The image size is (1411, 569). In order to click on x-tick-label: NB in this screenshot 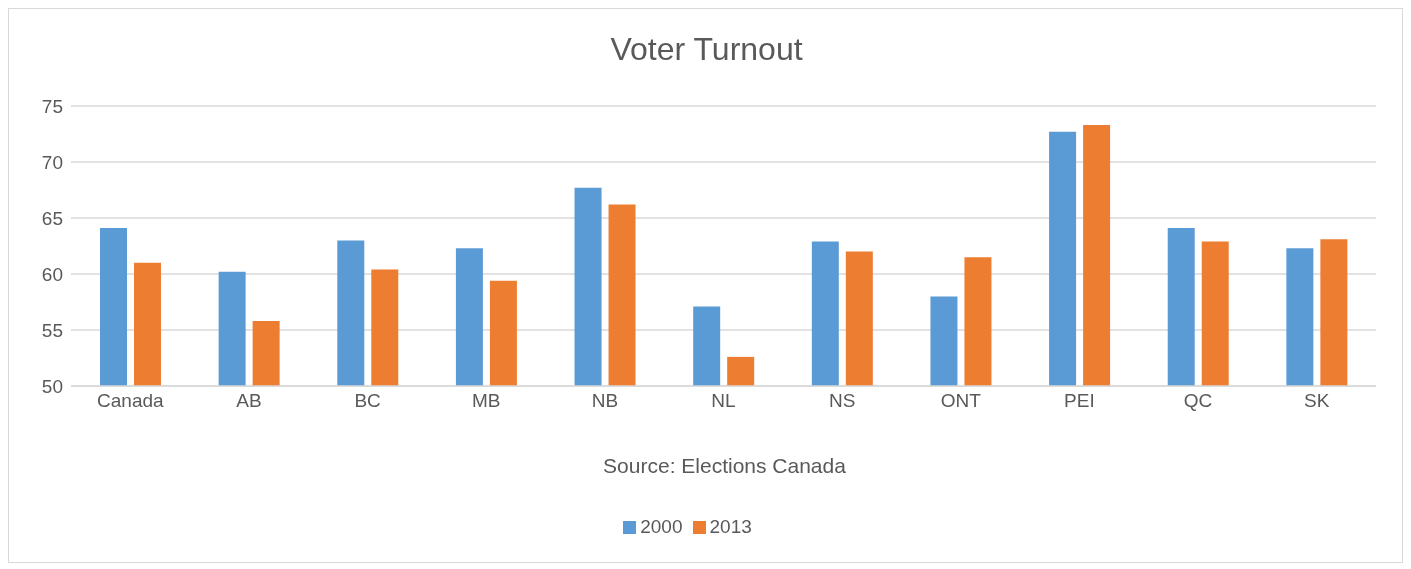, I will do `click(605, 401)`.